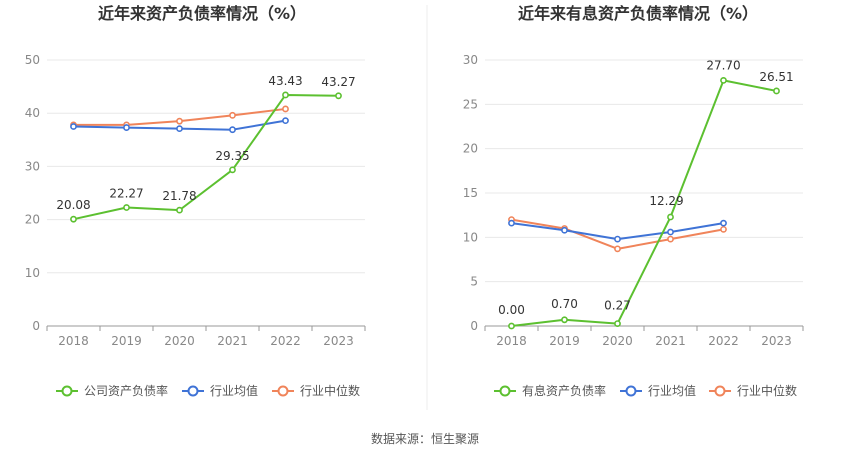 Image resolution: width=850 pixels, height=459 pixels. I want to click on y-tick-label: 25, so click(470, 104).